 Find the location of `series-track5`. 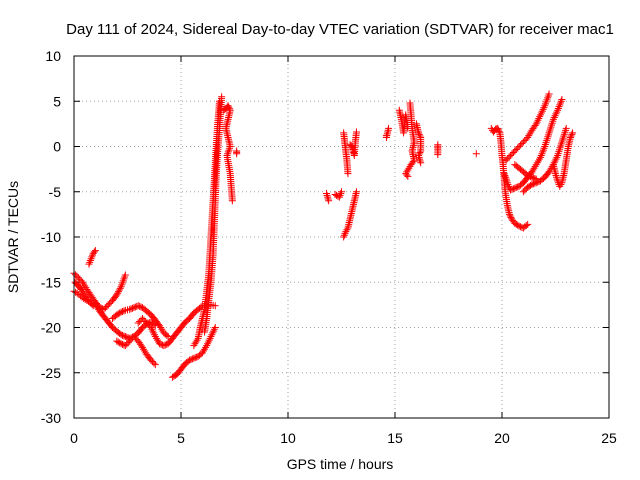

series-track5 is located at coordinates (125, 321).